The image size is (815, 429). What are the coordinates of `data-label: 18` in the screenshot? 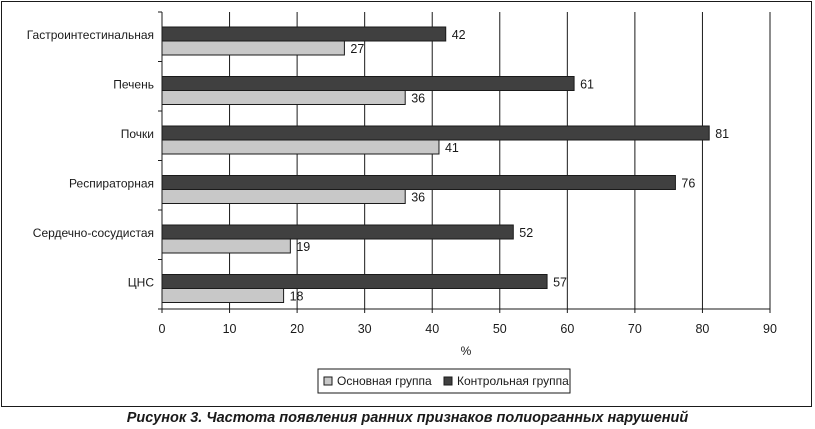 It's located at (297, 297).